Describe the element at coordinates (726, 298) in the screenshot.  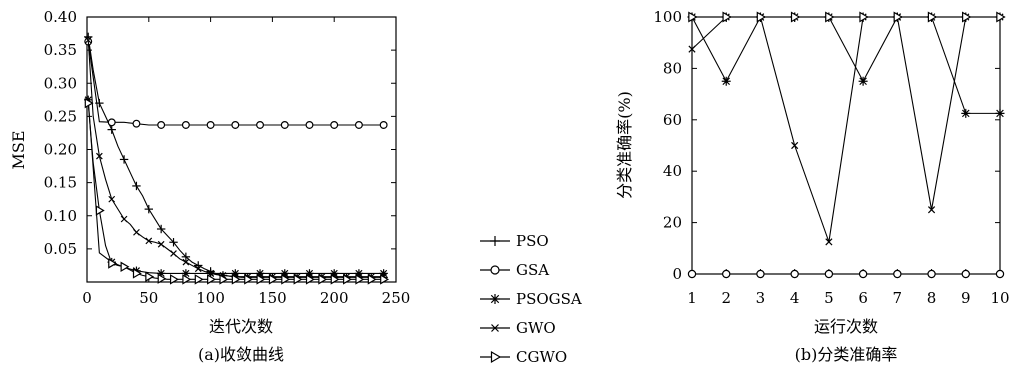
I see `x-tick-label: 2` at that location.